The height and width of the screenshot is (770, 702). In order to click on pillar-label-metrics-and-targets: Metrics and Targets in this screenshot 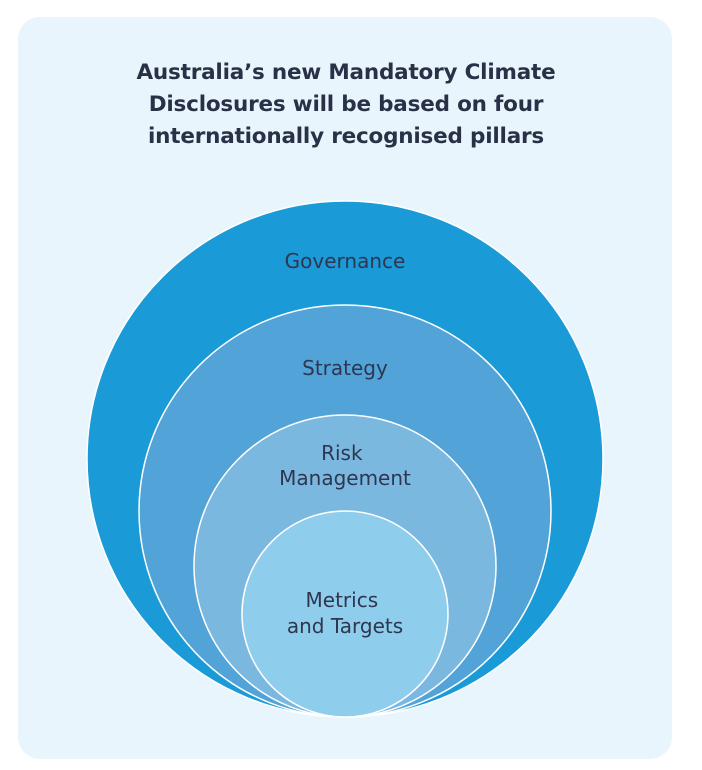, I will do `click(345, 613)`.